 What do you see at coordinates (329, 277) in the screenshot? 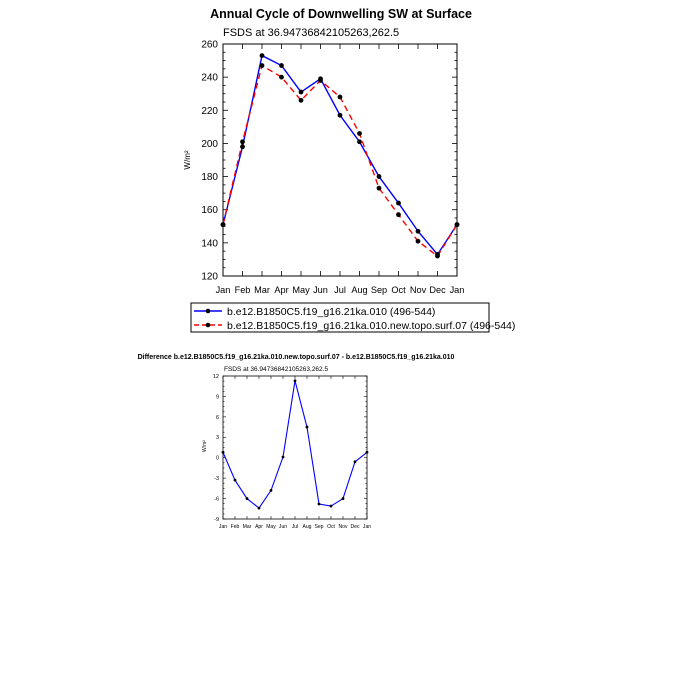
I see `y-tick: 120` at bounding box center [329, 277].